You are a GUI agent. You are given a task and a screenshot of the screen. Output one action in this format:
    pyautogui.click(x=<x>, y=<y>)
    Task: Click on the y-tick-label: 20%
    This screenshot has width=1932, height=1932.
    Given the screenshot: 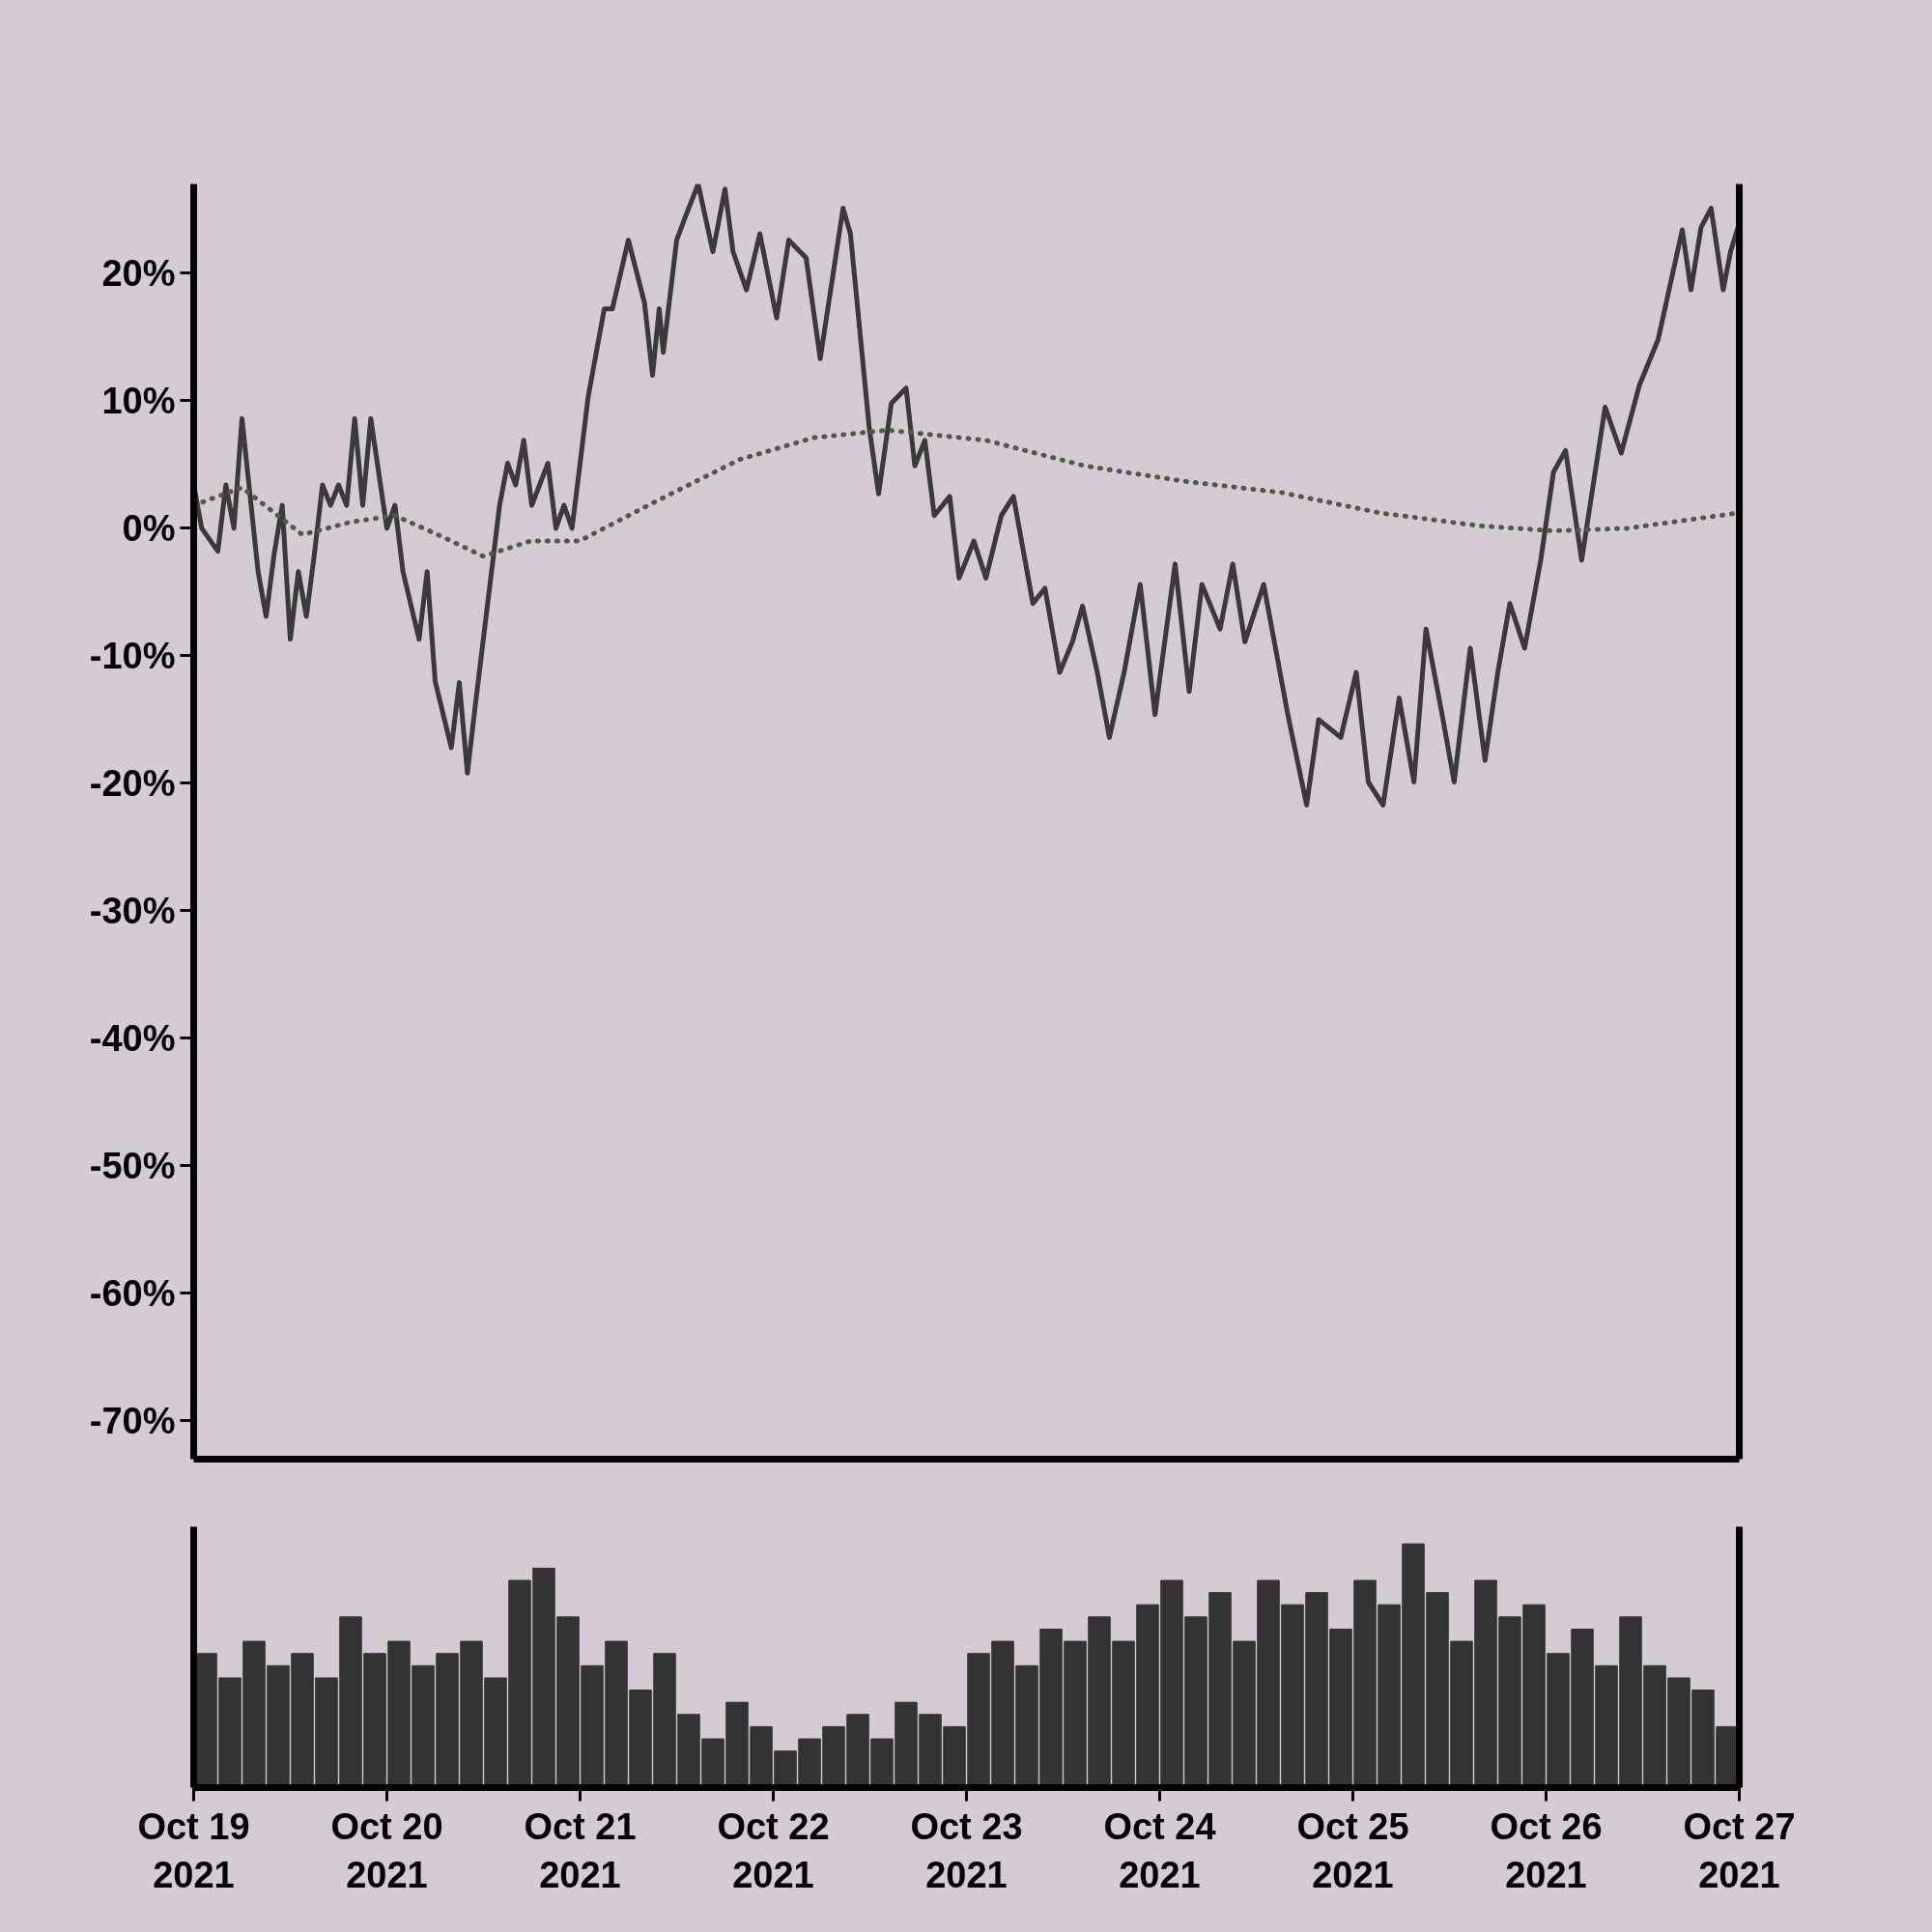 What is the action you would take?
    pyautogui.click(x=138, y=273)
    